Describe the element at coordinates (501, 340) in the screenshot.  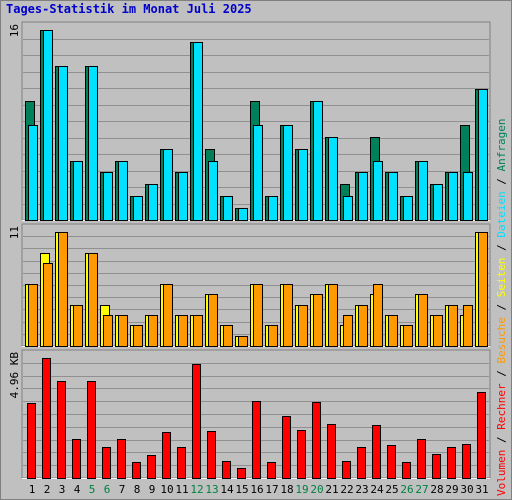
I see `legend-besuche: Besuche` at that location.